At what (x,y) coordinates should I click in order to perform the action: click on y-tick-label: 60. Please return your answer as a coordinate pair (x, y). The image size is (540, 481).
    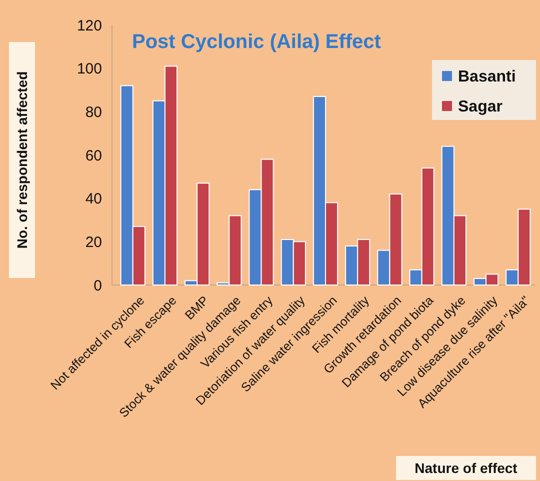
    Looking at the image, I should click on (93, 155).